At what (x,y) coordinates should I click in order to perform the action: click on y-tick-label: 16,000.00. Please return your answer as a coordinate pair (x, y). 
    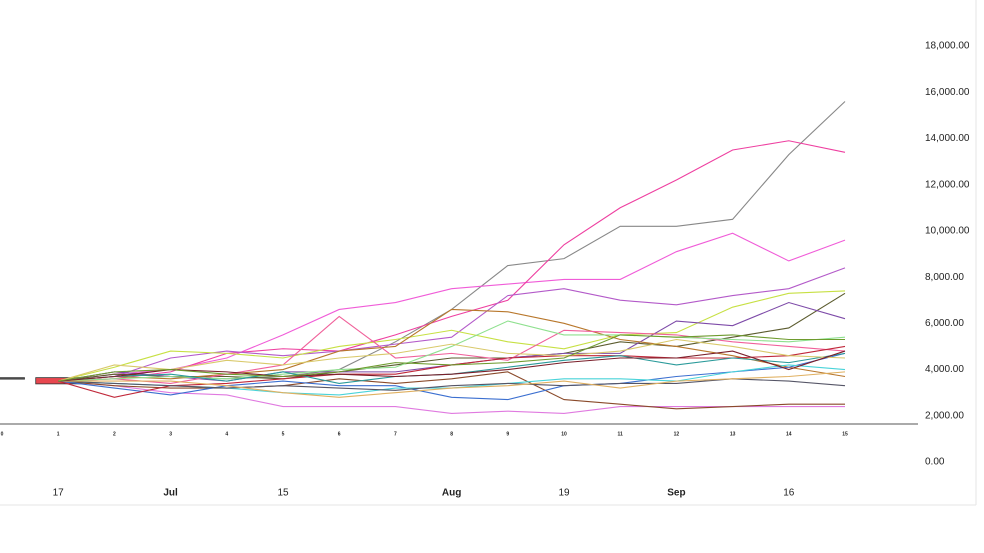
    Looking at the image, I should click on (947, 92).